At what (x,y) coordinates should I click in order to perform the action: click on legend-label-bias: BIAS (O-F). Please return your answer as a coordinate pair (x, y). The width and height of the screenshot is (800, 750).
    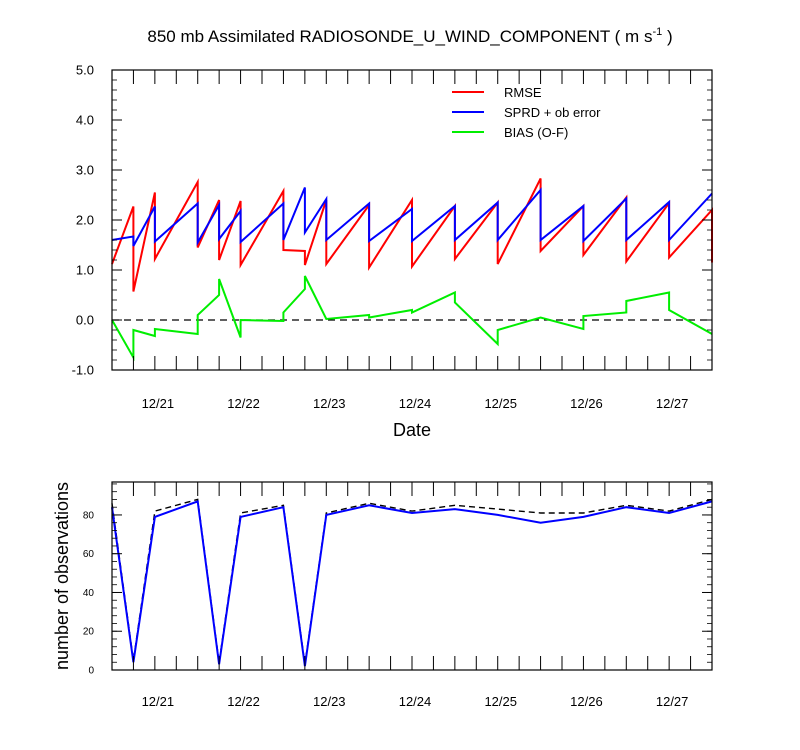
    Looking at the image, I should click on (536, 132).